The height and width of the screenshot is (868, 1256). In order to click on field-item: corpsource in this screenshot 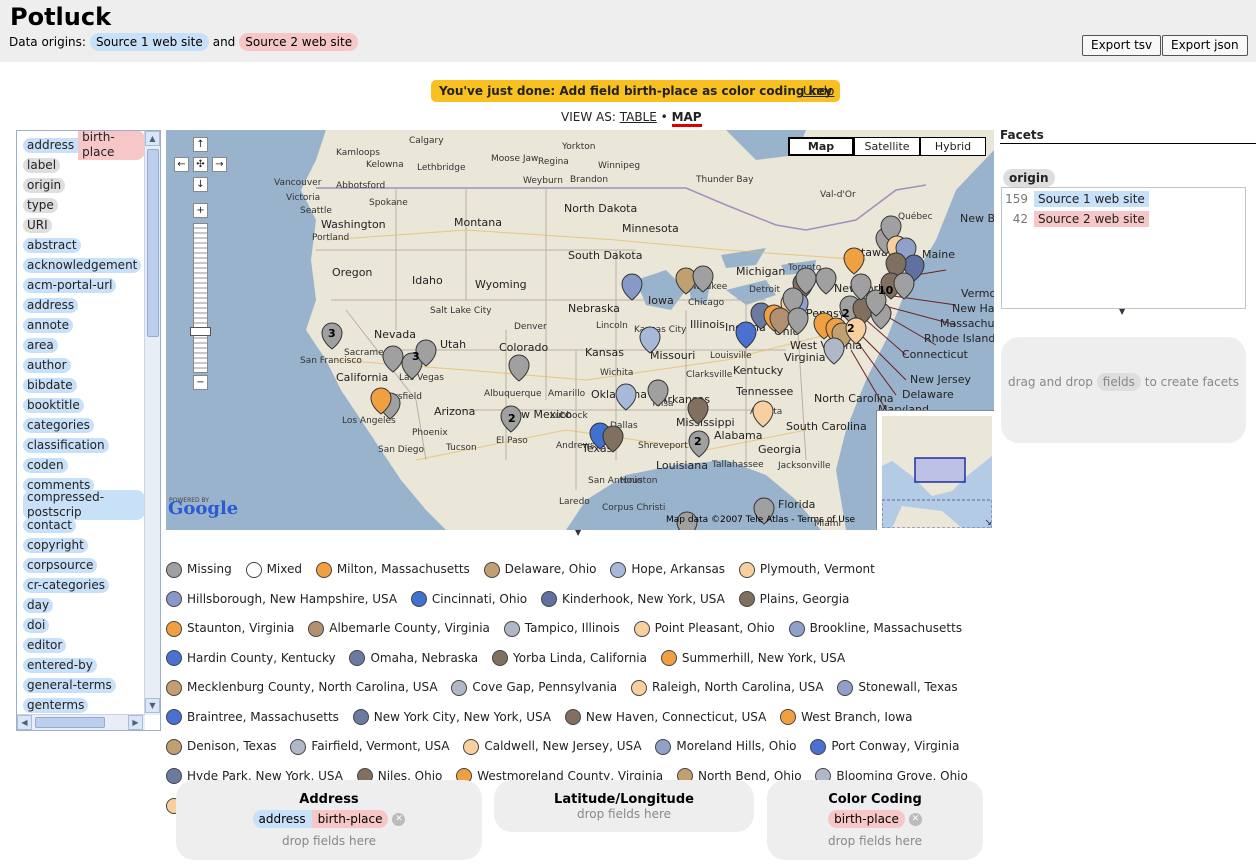, I will do `click(84, 565)`.